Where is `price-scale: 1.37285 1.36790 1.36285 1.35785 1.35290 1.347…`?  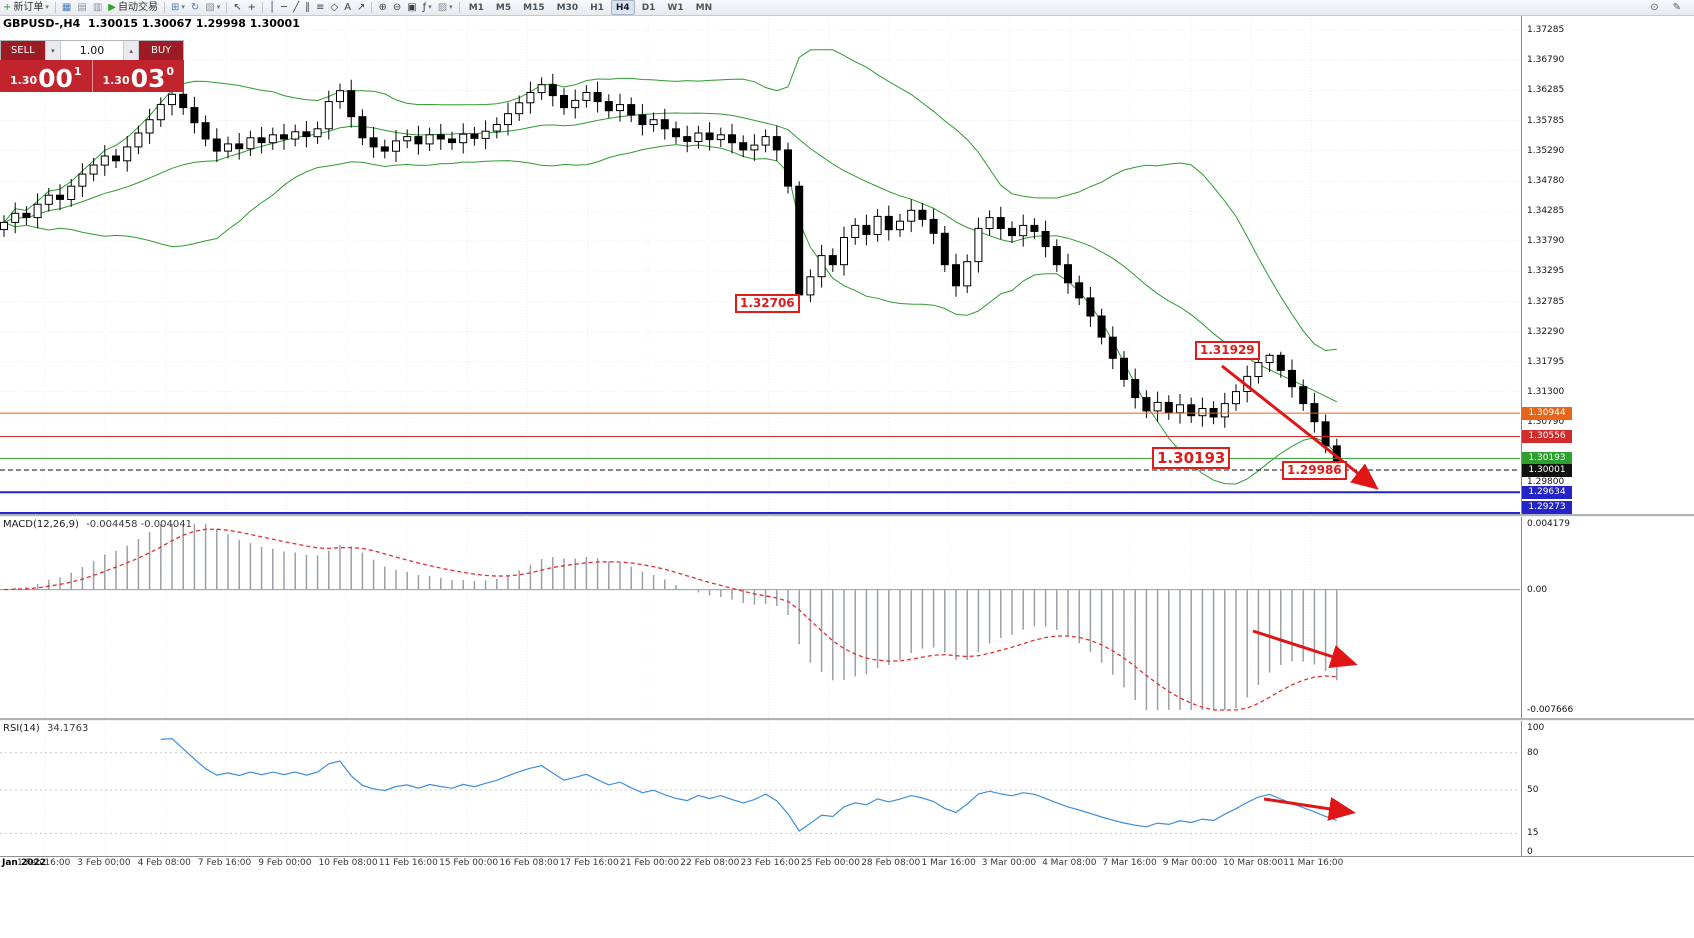
price-scale: 1.37285 1.36790 1.36285 1.35785 1.35290 1.347… is located at coordinates (1607, 436).